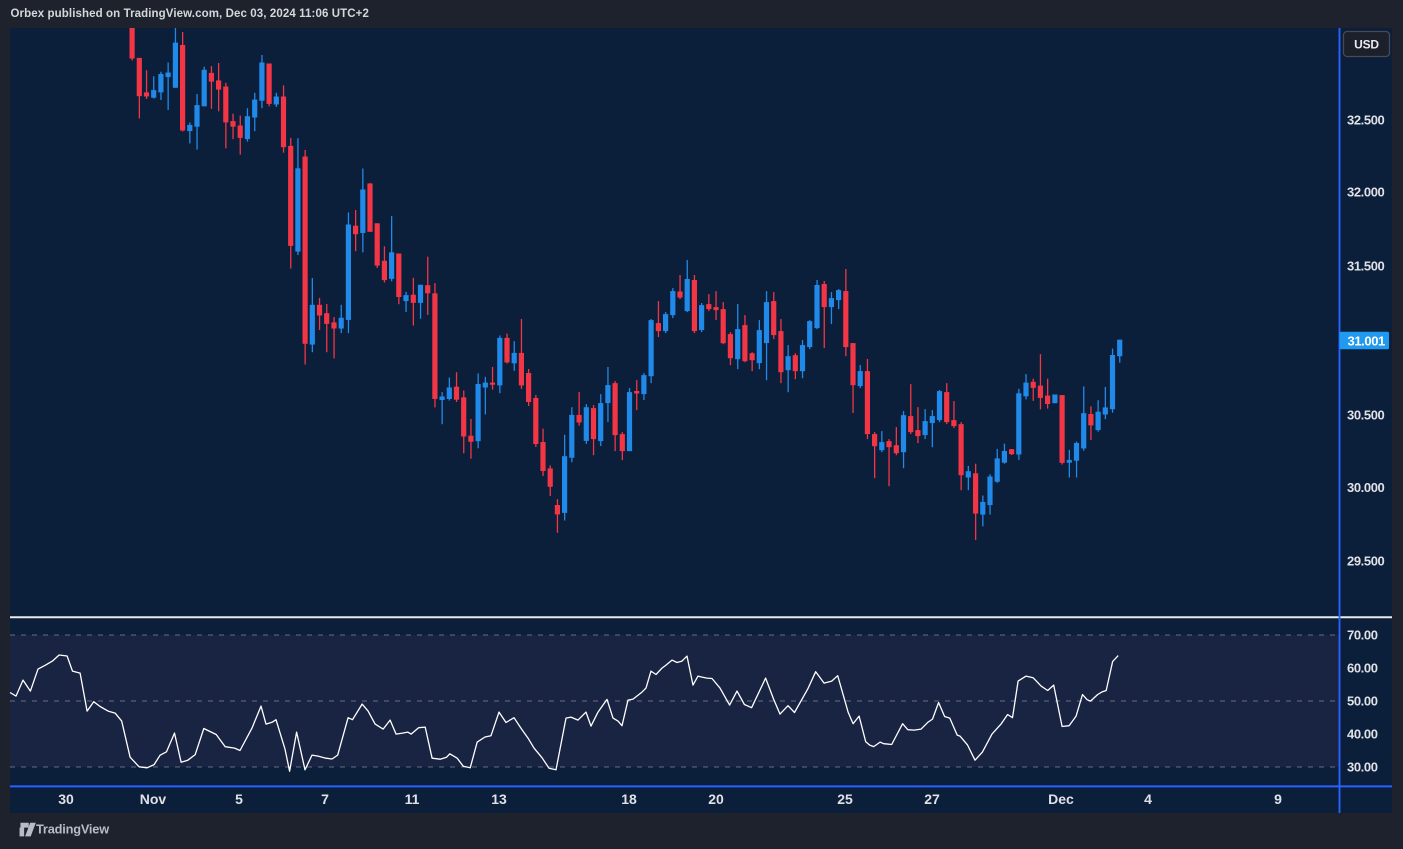  What do you see at coordinates (412, 799) in the screenshot?
I see `svg-text: 11` at bounding box center [412, 799].